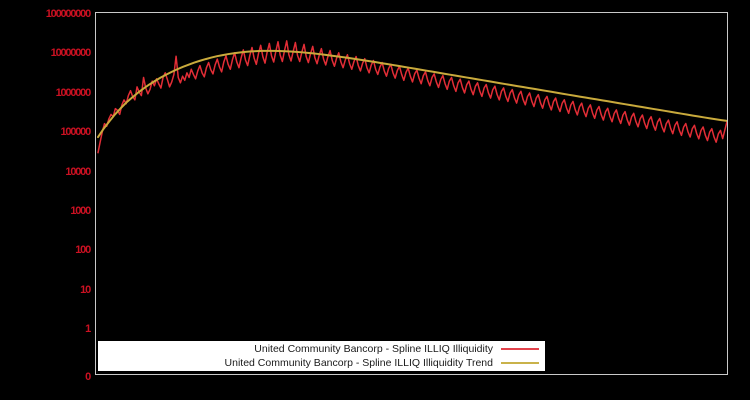  What do you see at coordinates (71, 53) in the screenshot?
I see `y-tick-label: 10000000` at bounding box center [71, 53].